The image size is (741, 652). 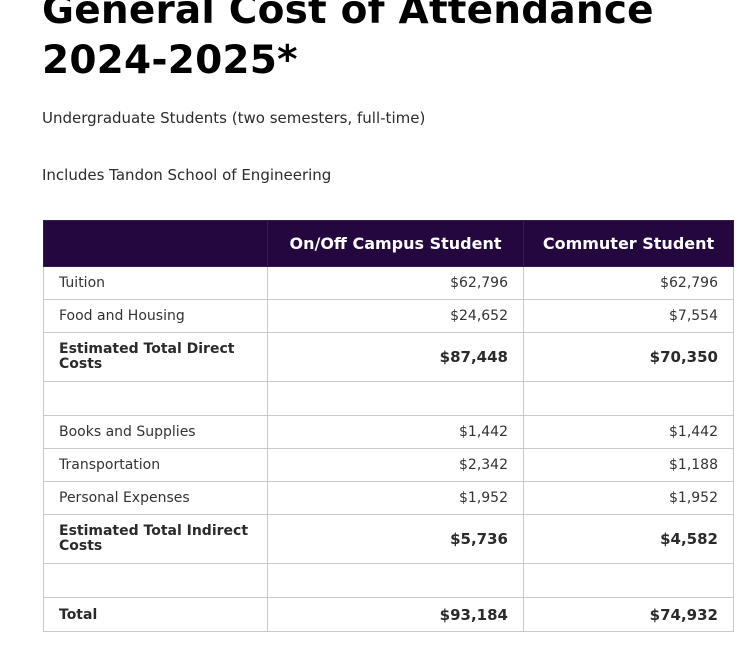 I want to click on row-label: Food and Housing, so click(x=155, y=316).